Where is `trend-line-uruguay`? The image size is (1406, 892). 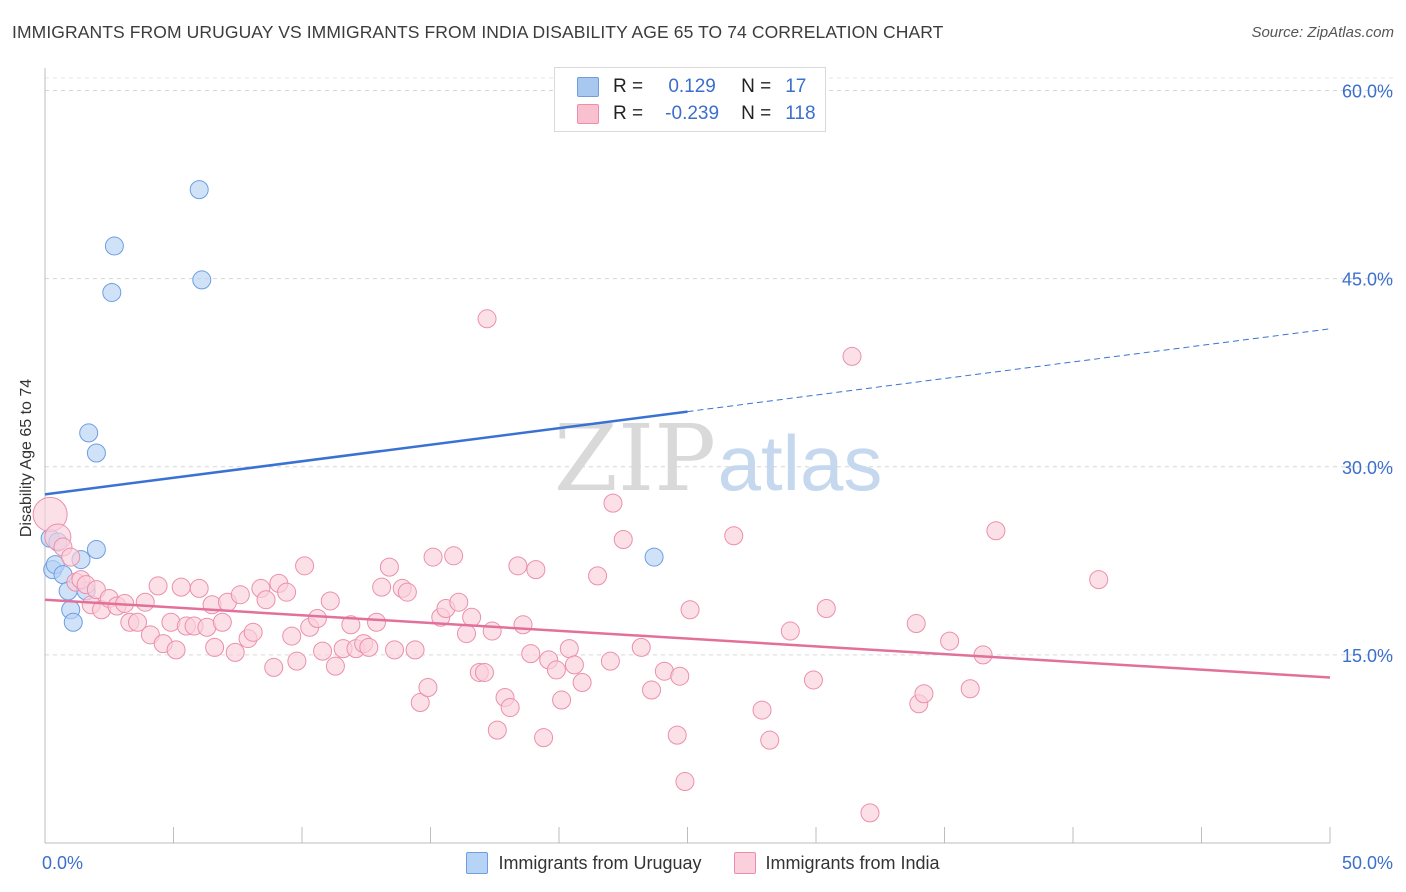 trend-line-uruguay is located at coordinates (366, 453).